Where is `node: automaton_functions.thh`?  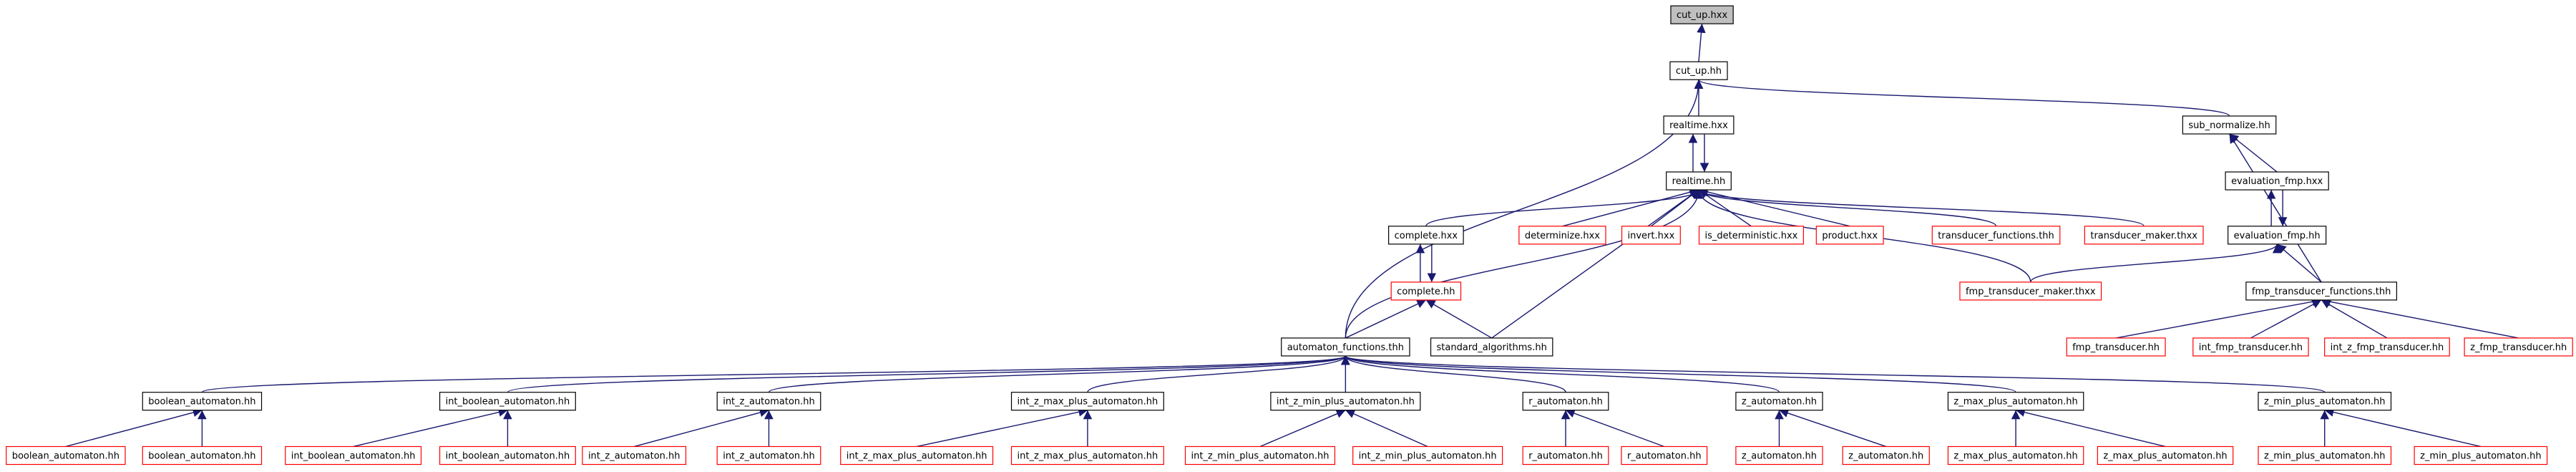 node: automaton_functions.thh is located at coordinates (1345, 347).